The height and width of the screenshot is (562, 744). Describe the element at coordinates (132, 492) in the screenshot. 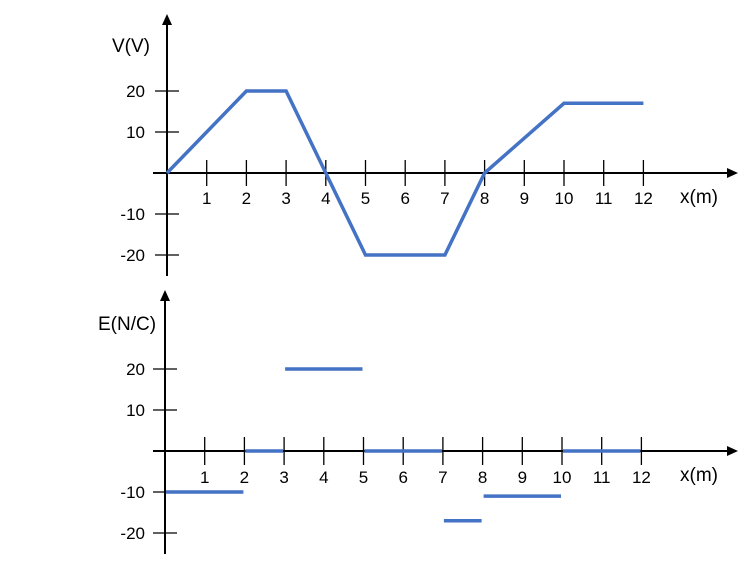

I see `field-y-tick-label: -10` at that location.